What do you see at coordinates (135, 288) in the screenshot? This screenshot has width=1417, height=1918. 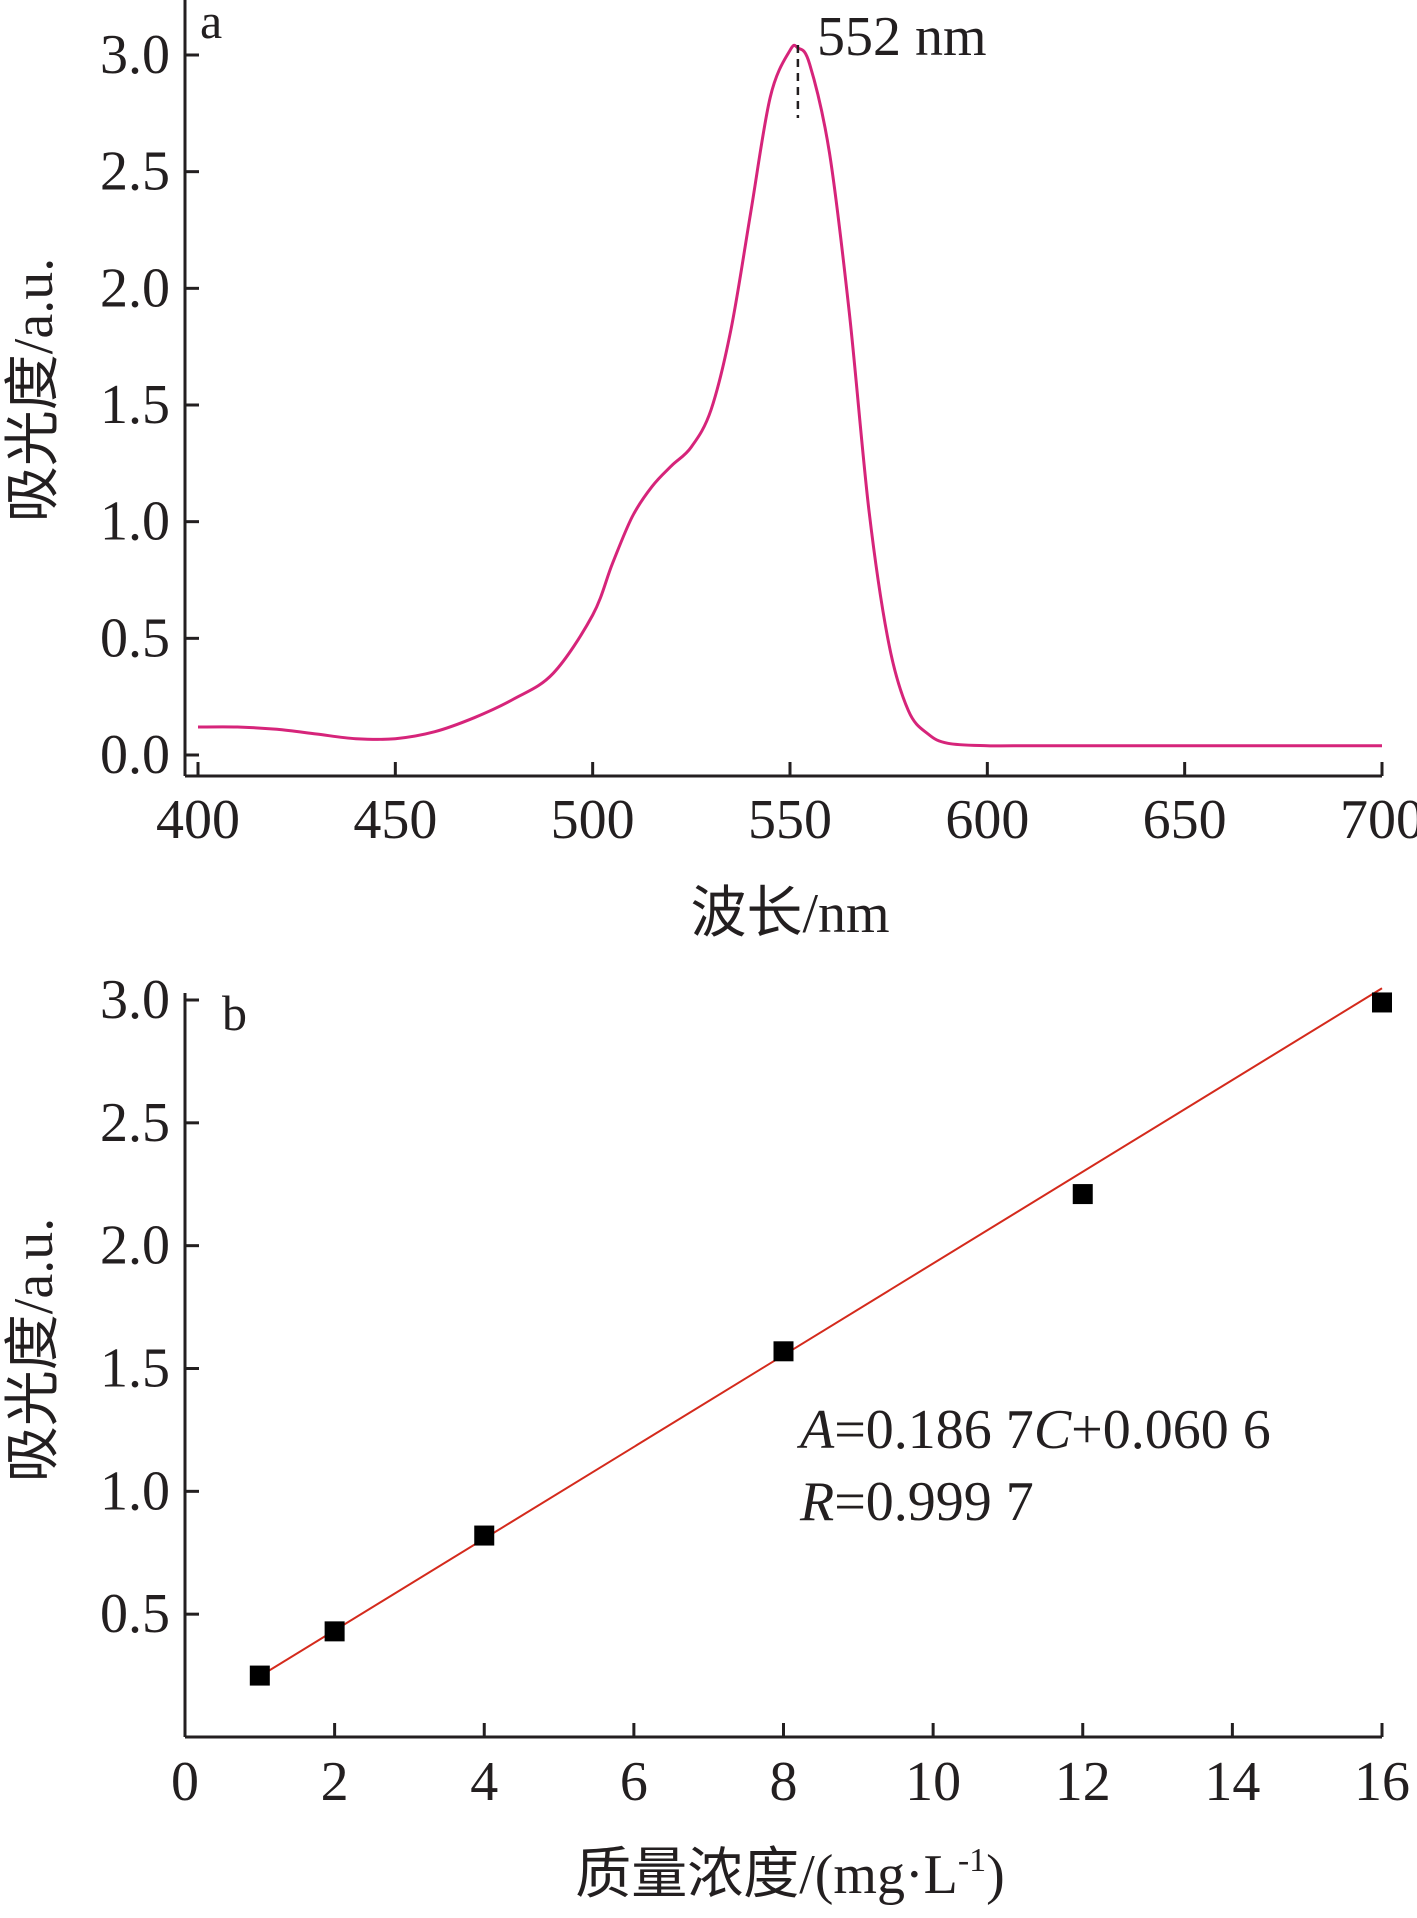 I see `panel-a-y-tick-label: 2.0` at bounding box center [135, 288].